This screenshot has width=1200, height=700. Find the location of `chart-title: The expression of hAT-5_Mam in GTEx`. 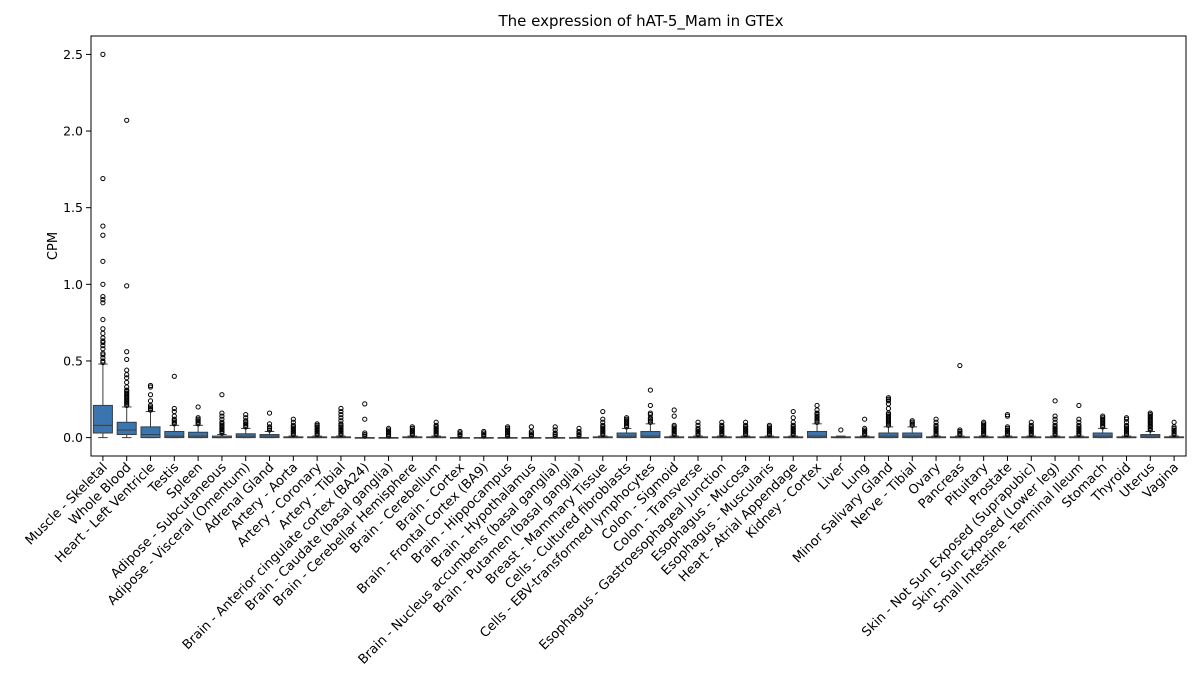

chart-title: The expression of hAT-5_Mam in GTEx is located at coordinates (641, 21).